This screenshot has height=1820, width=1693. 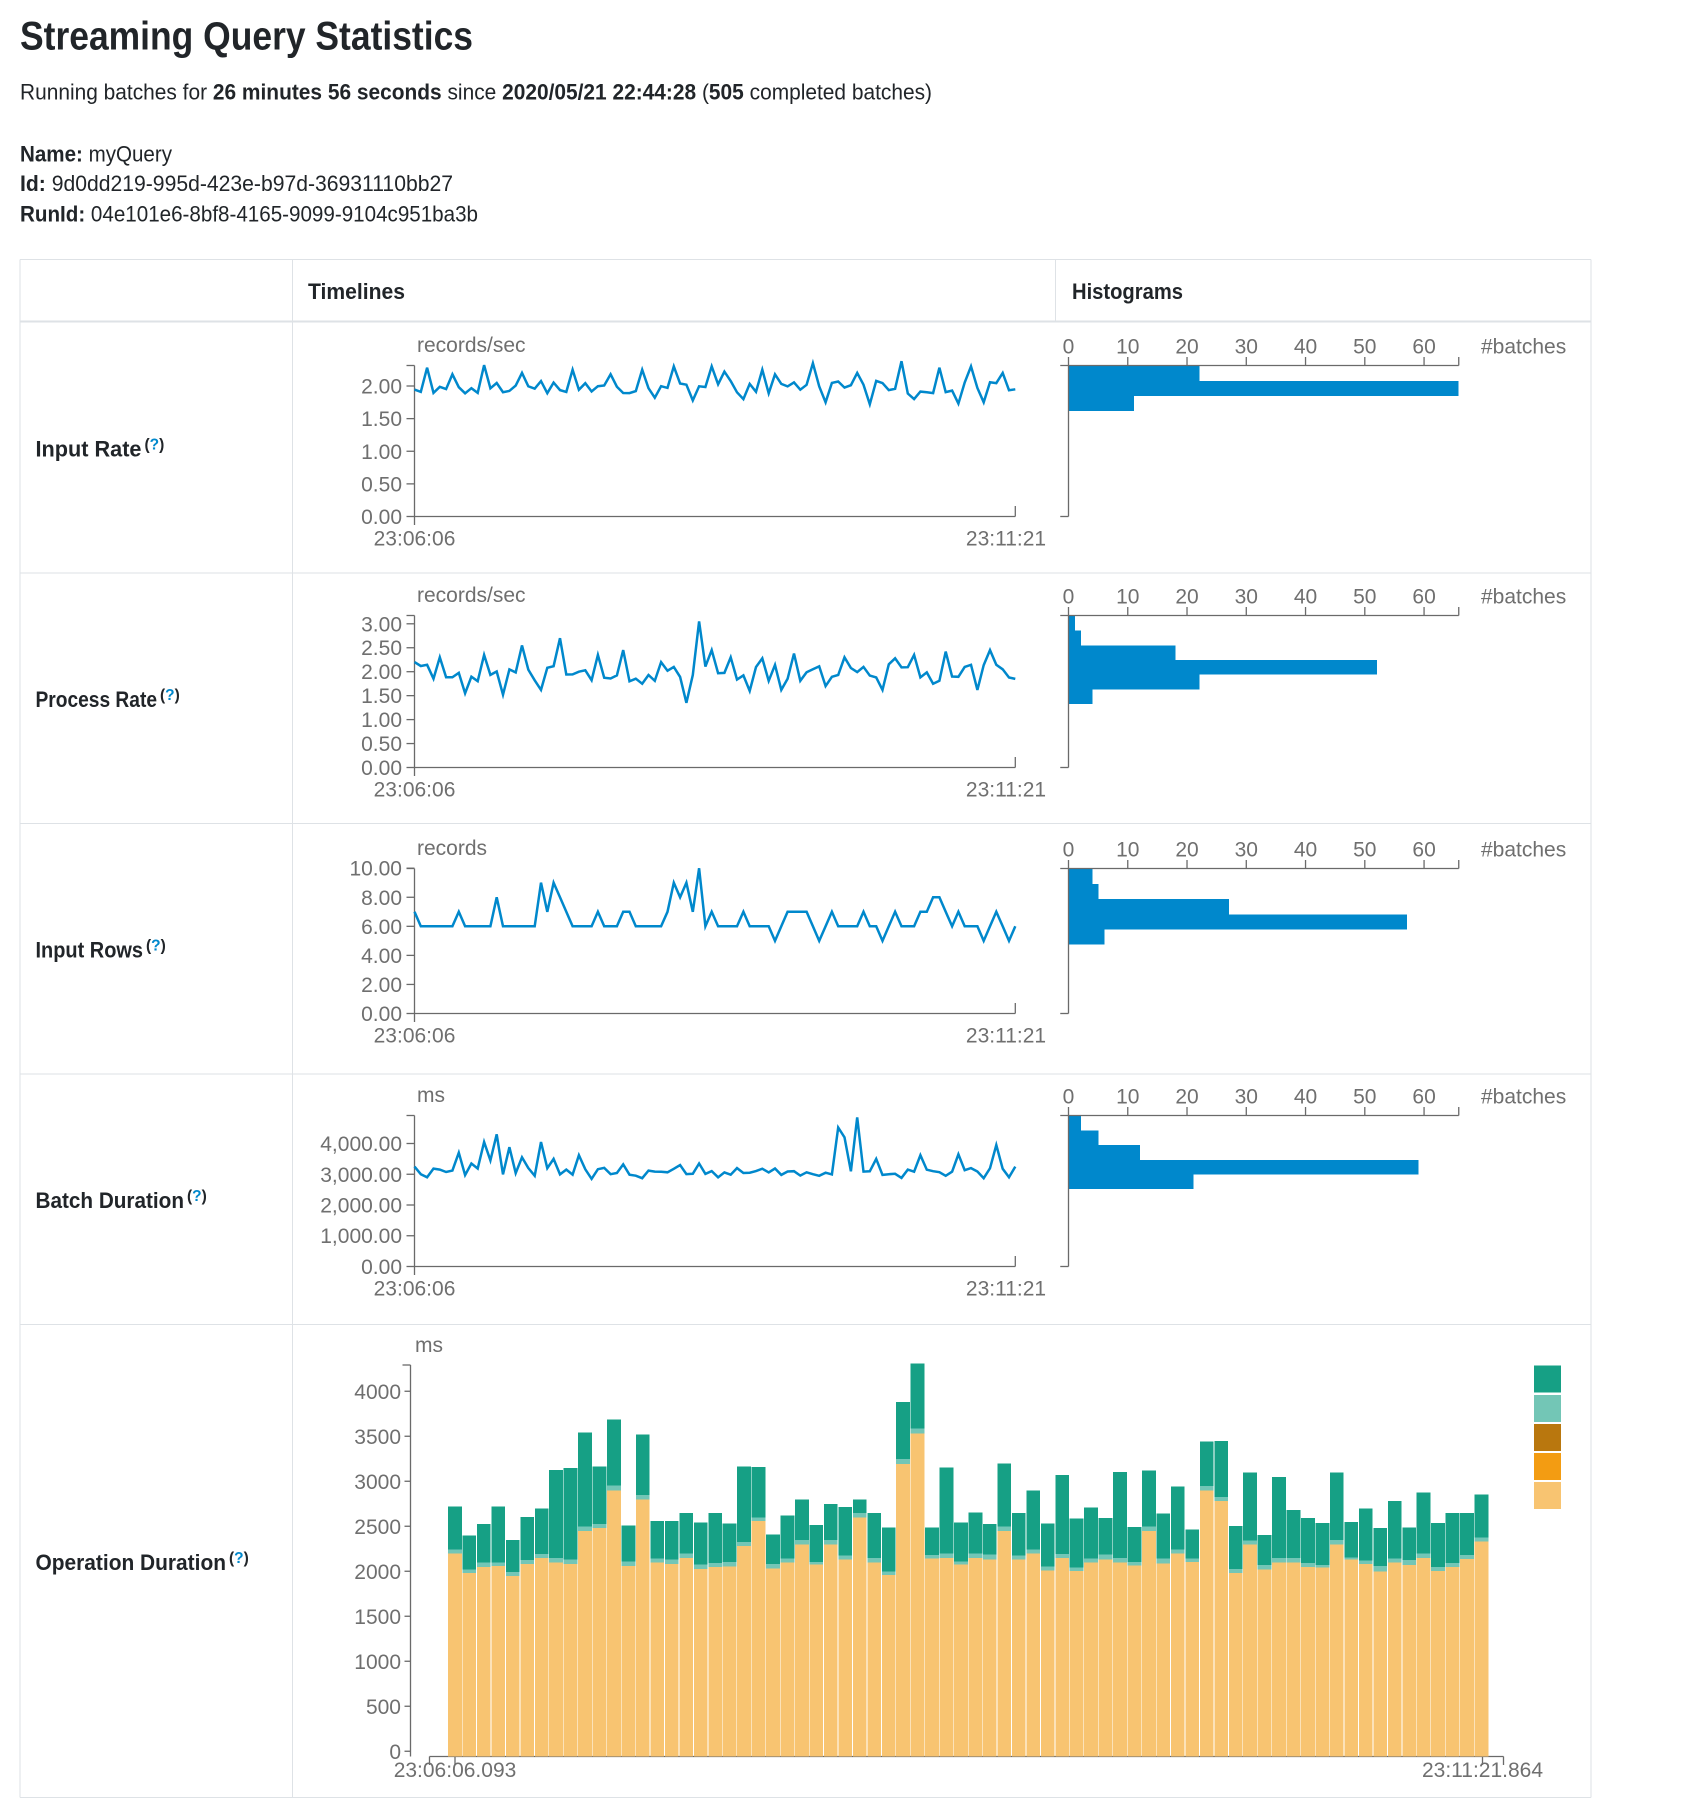 I want to click on svg-text: Batch Duration, so click(x=110, y=1200).